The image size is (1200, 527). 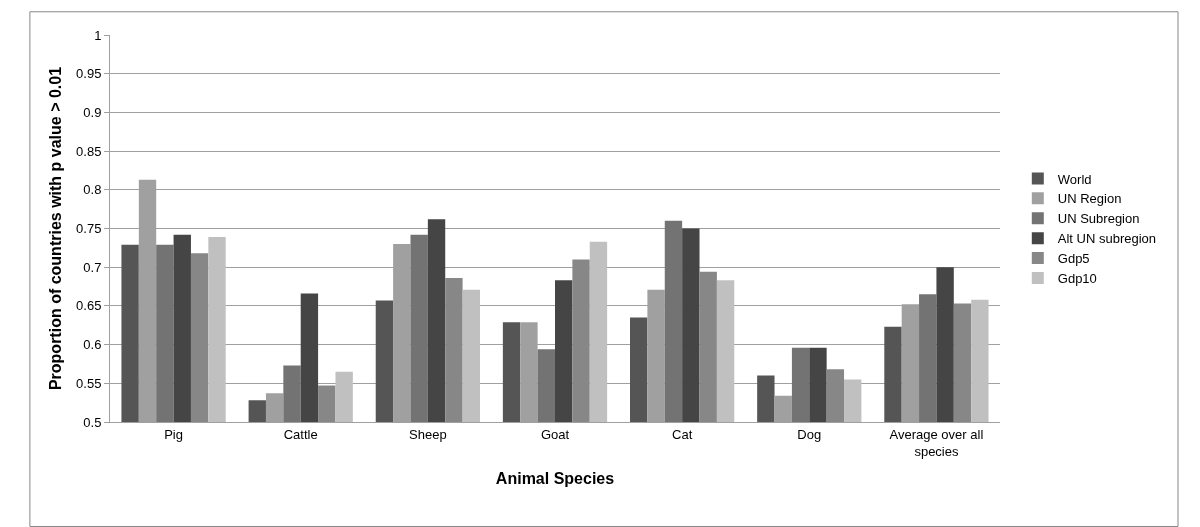 What do you see at coordinates (89, 229) in the screenshot?
I see `y-tick-label: 0.75` at bounding box center [89, 229].